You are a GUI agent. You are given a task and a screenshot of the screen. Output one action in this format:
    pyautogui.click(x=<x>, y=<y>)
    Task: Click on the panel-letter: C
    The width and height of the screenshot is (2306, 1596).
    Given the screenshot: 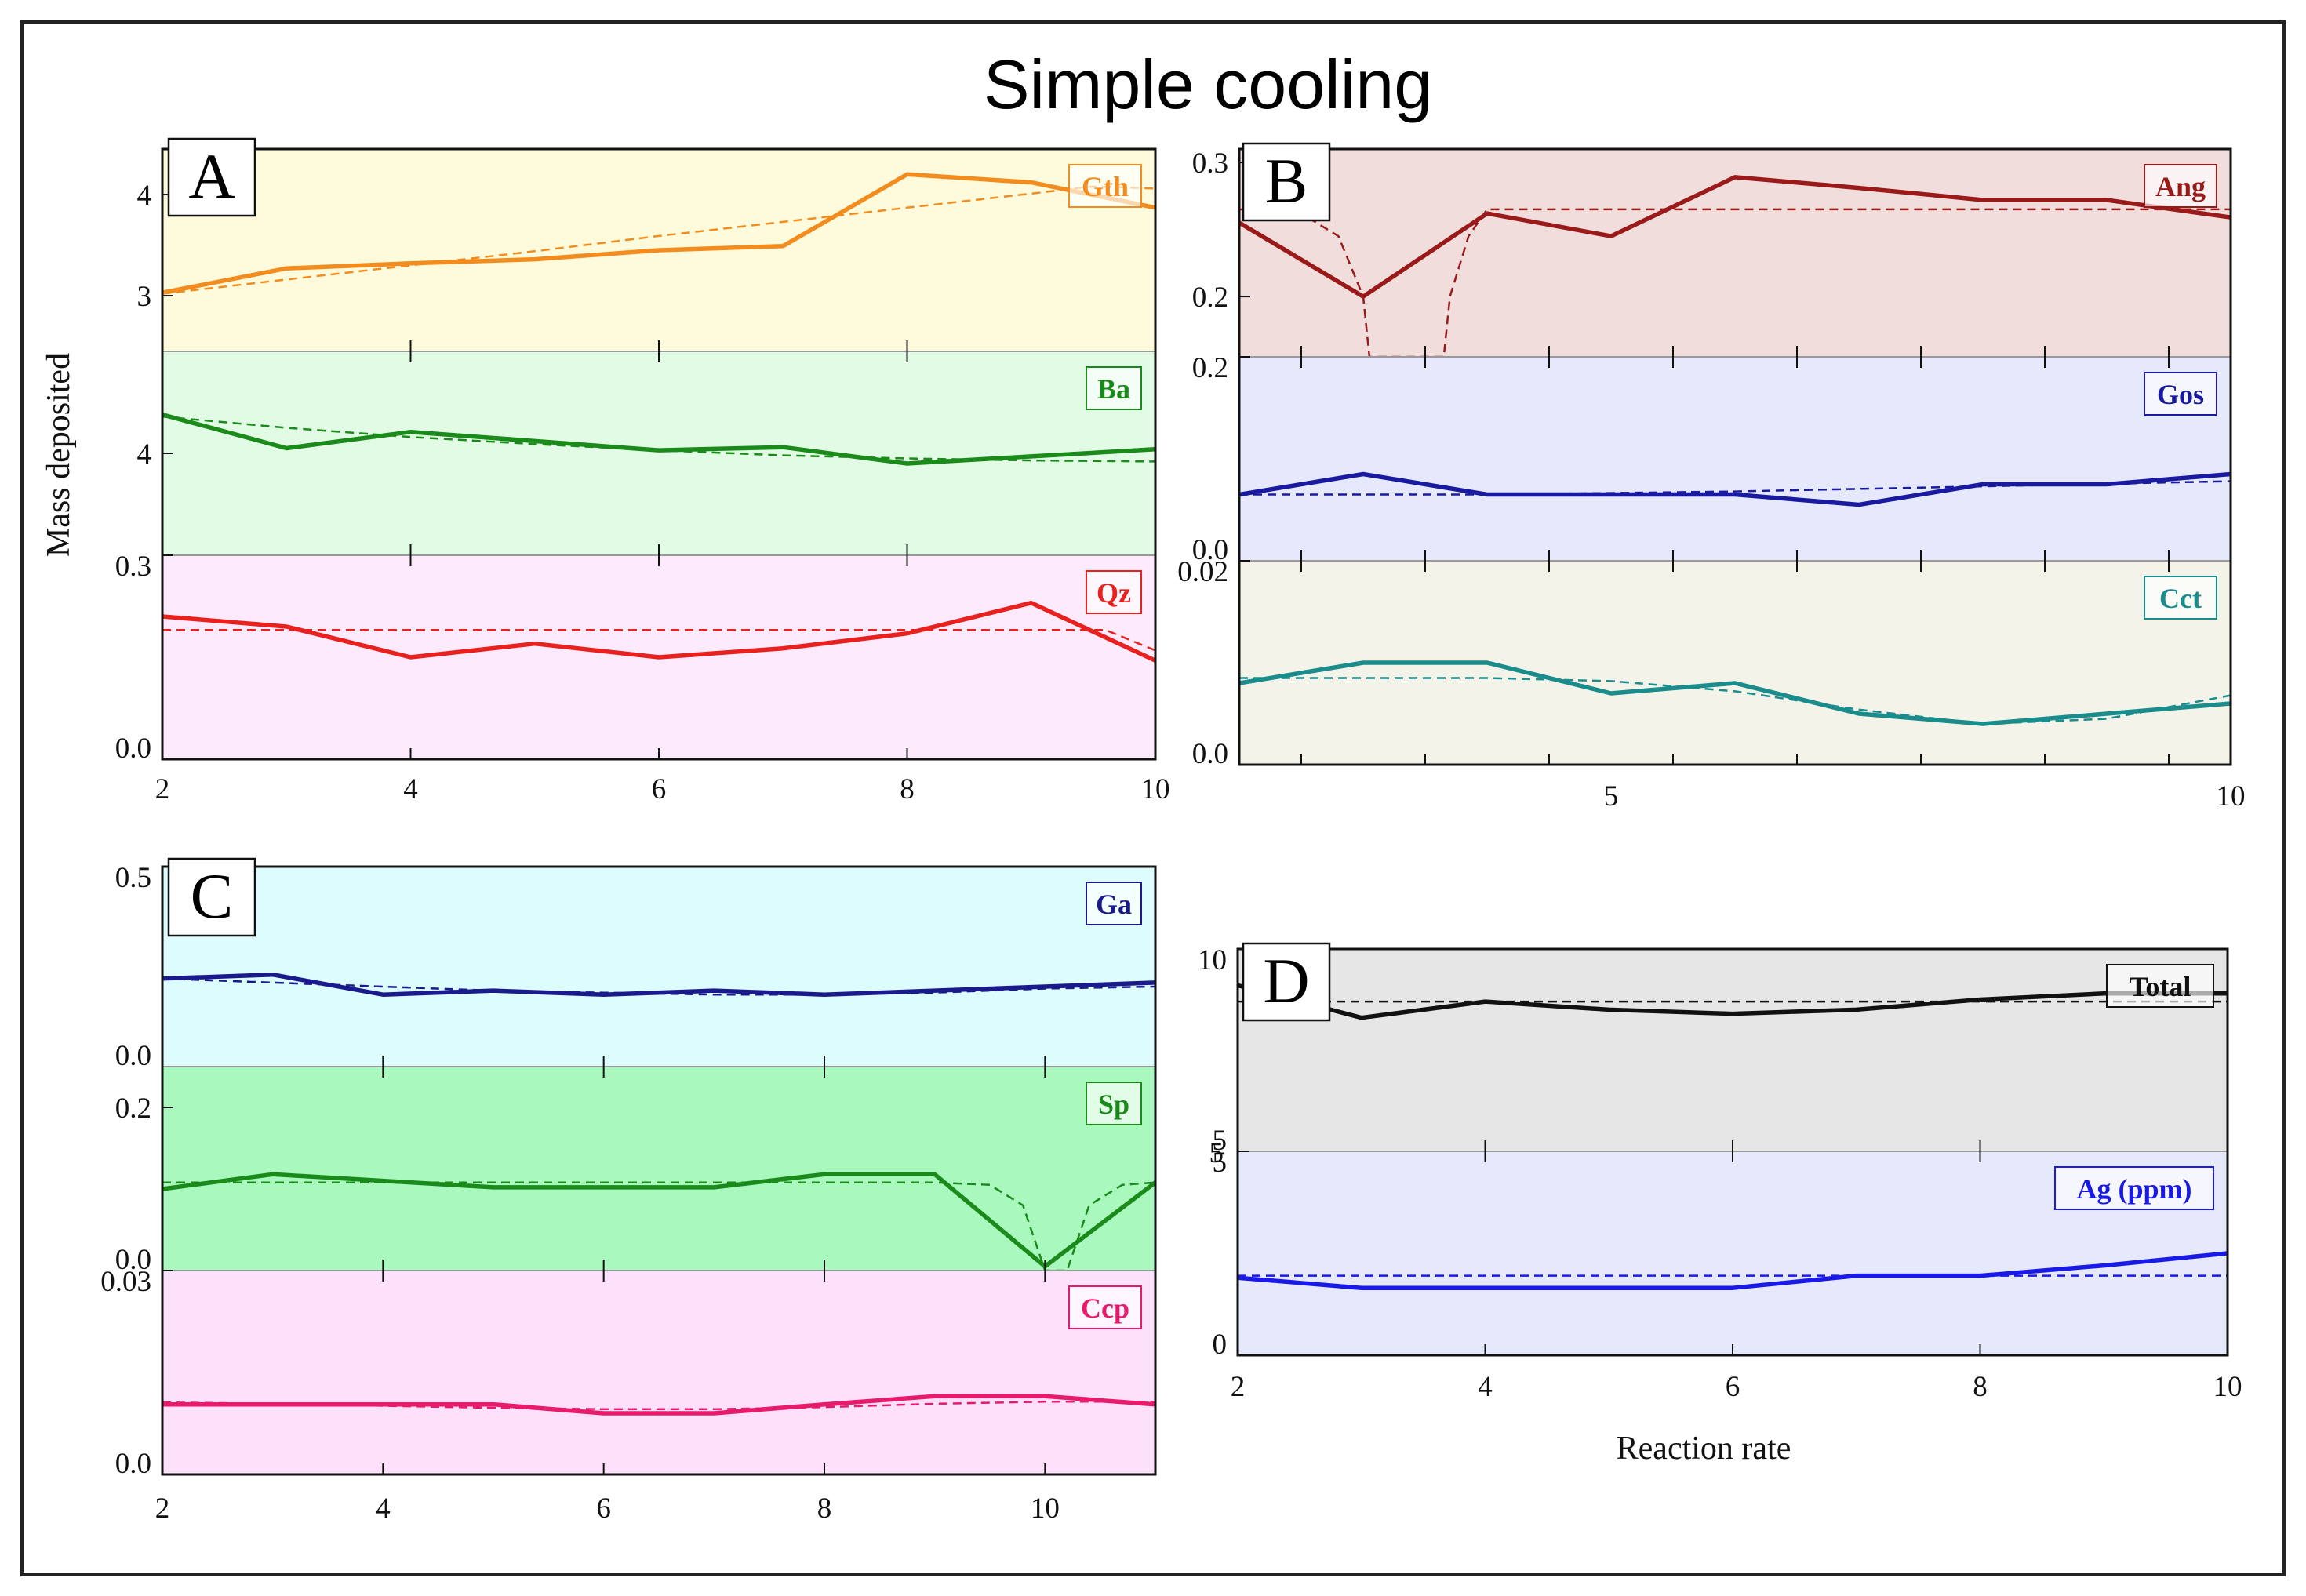 What is the action you would take?
    pyautogui.click(x=213, y=896)
    